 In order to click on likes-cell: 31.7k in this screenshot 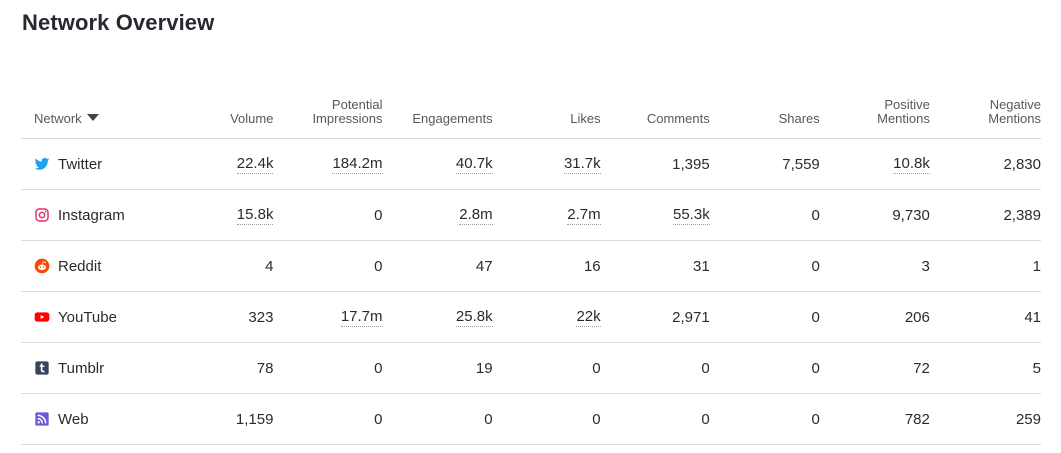, I will do `click(546, 164)`.